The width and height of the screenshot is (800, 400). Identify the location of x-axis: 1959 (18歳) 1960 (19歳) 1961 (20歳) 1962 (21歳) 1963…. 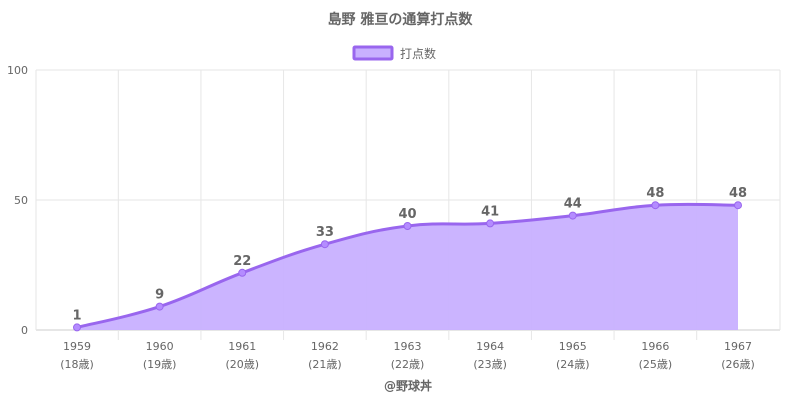
(407, 355).